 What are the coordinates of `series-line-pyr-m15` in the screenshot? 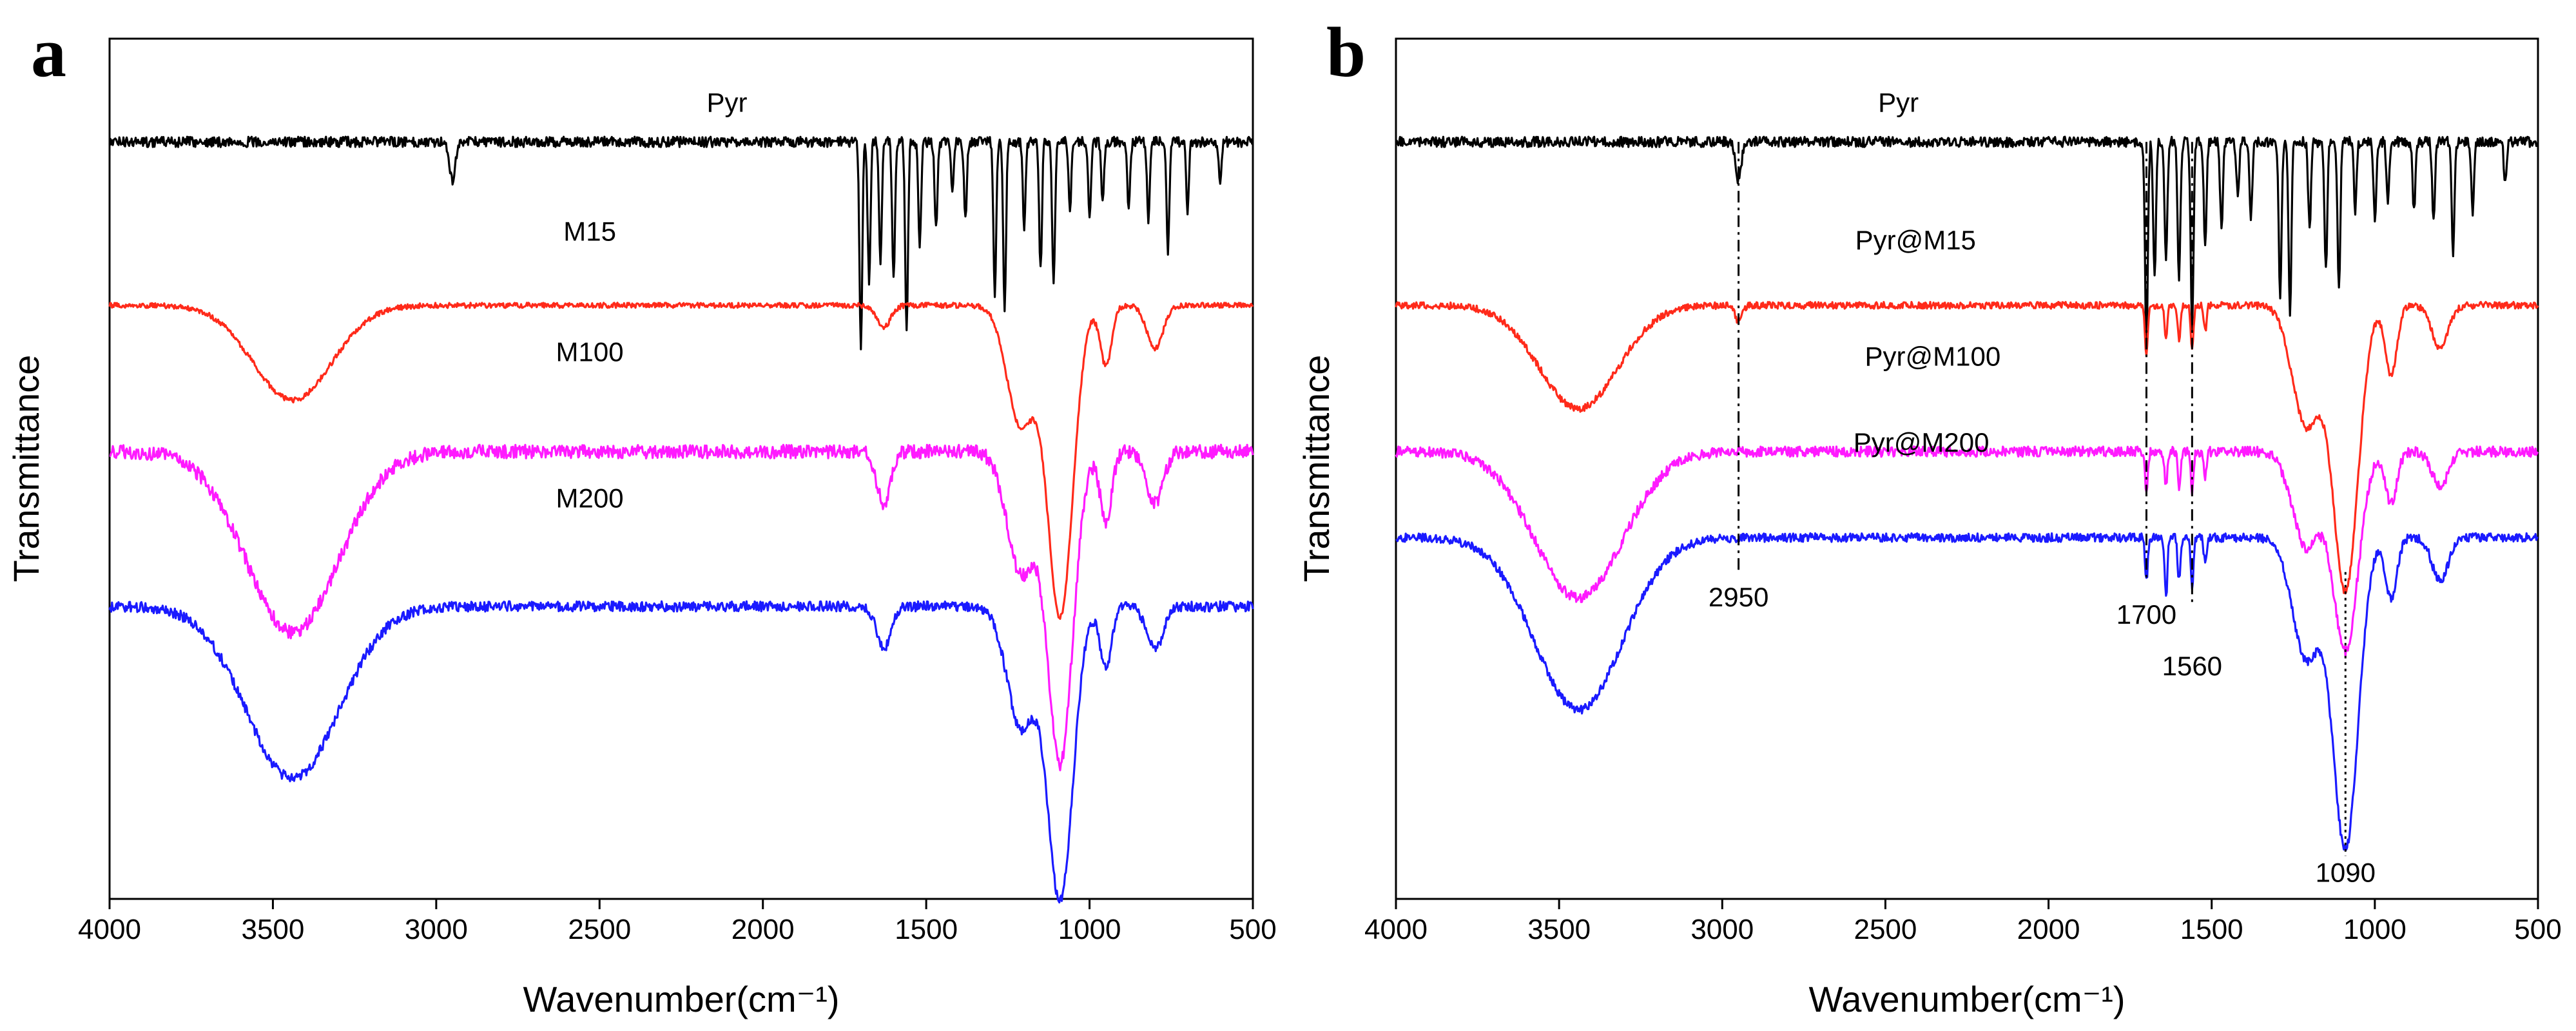 It's located at (1967, 447).